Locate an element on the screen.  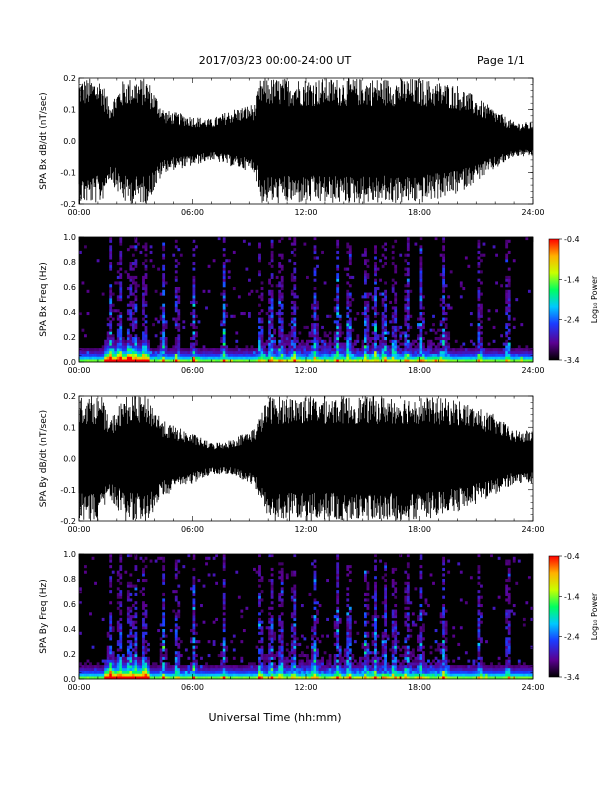
x-tick-label: 00:00 is located at coordinates (78, 370).